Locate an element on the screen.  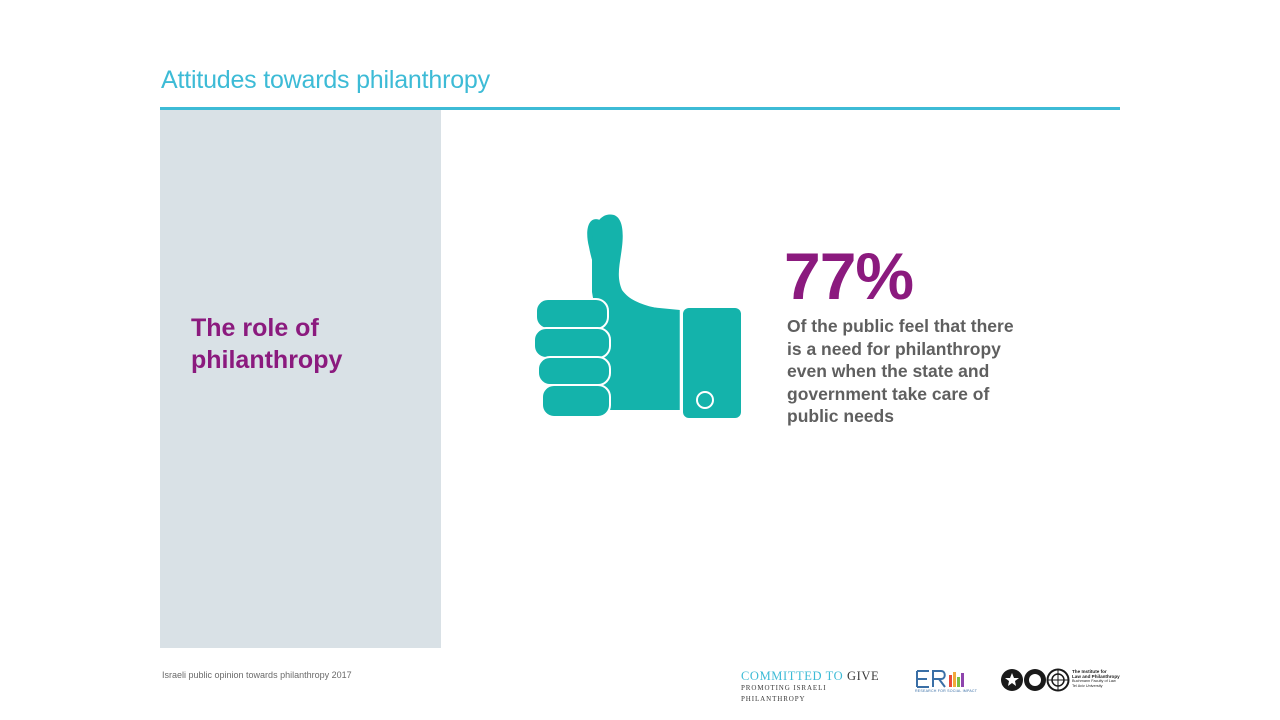
institute-logo is located at coordinates (1035, 680).